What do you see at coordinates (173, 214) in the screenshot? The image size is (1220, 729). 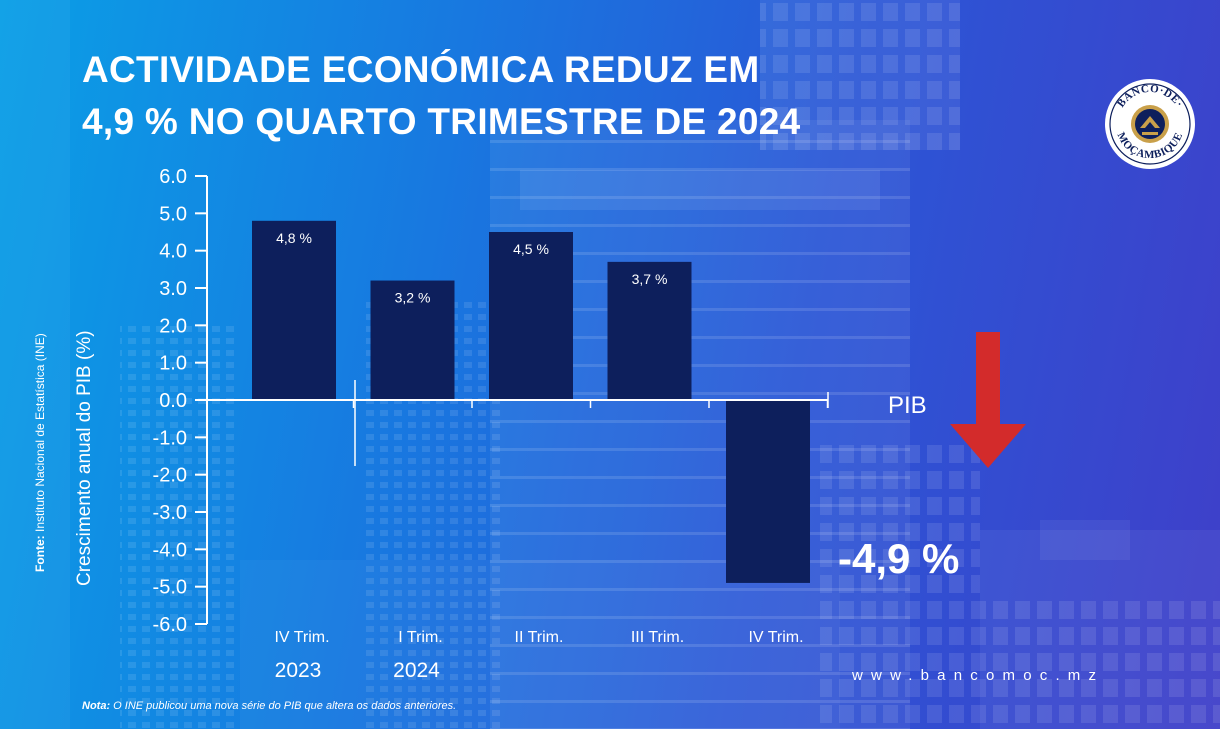 I see `y-tick-label: 5.0` at bounding box center [173, 214].